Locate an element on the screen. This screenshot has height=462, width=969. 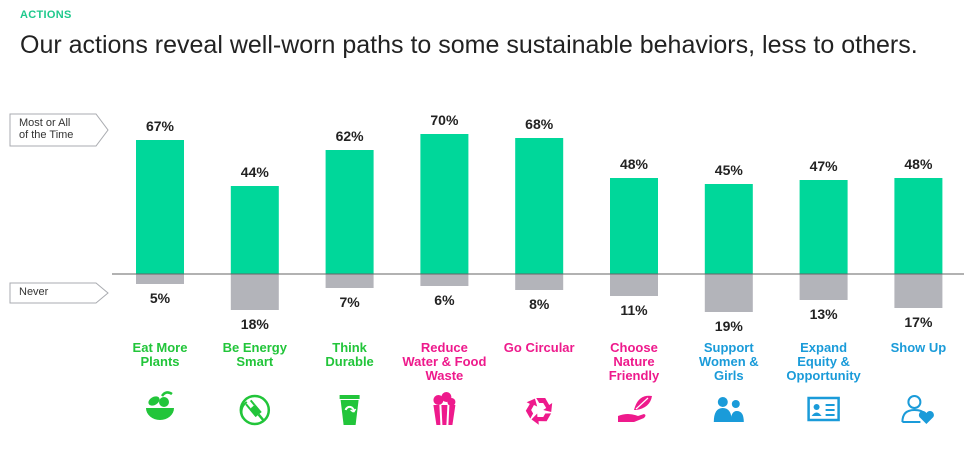
category-label-6: Women & is located at coordinates (729, 361).